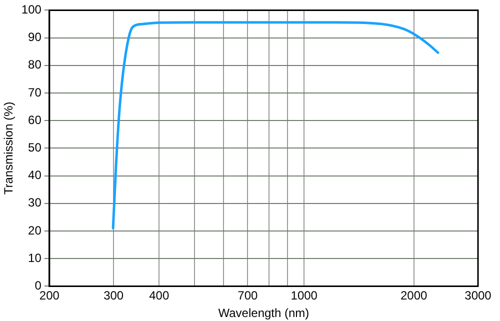  I want to click on y-tick-label: 90, so click(35, 37).